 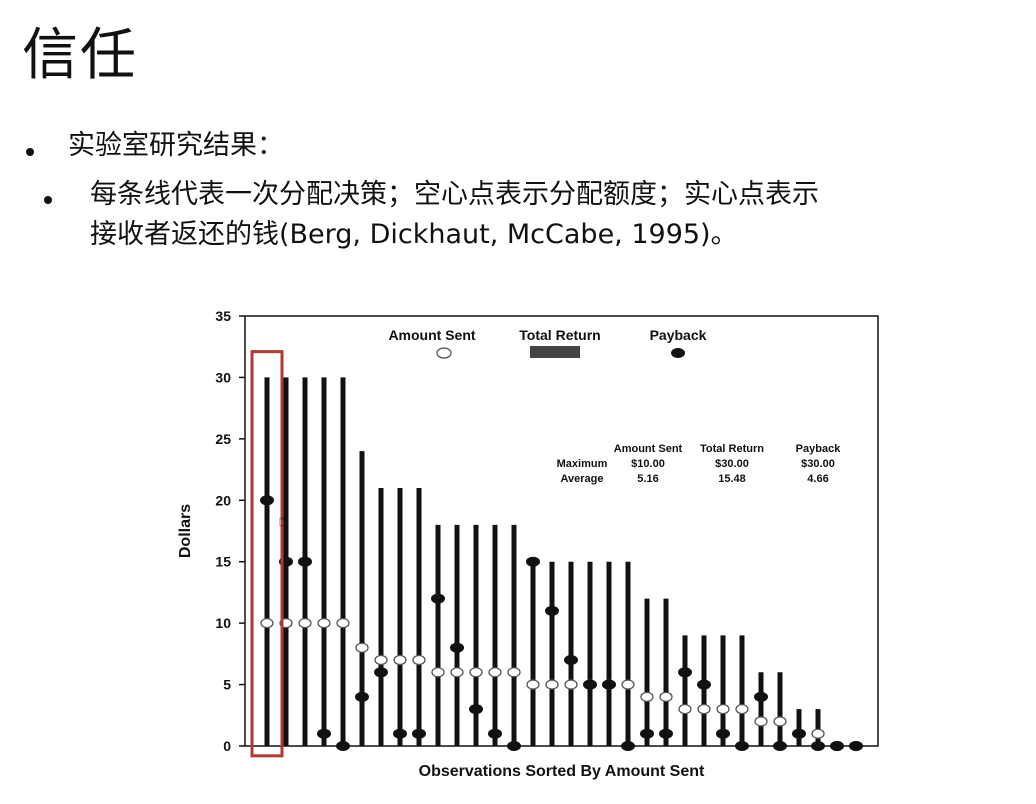 What do you see at coordinates (648, 449) in the screenshot?
I see `summary-header: Amount Sent` at bounding box center [648, 449].